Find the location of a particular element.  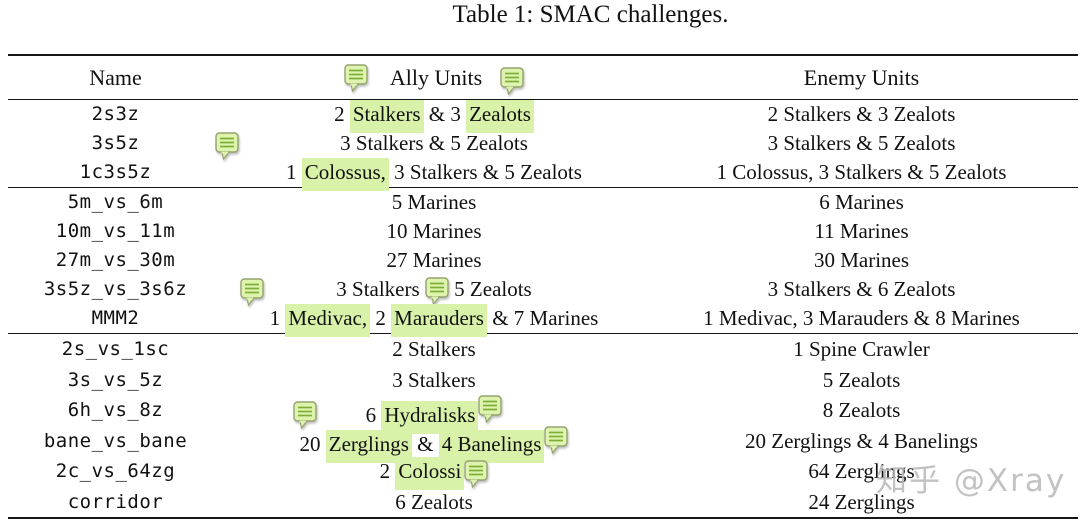

ally-units-cell: 1 Medivac, 2 Marauders & 7 Marines is located at coordinates (434, 320).